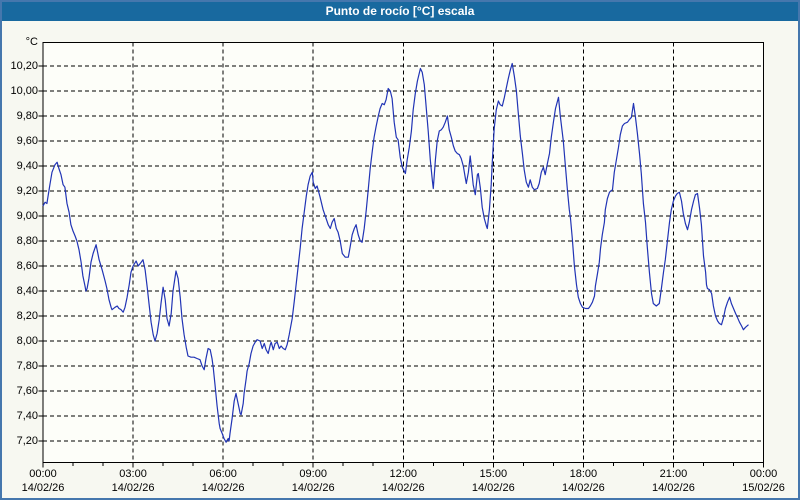 The width and height of the screenshot is (800, 500). Describe the element at coordinates (27, 191) in the screenshot. I see `y-axis-label: 9,20` at that location.